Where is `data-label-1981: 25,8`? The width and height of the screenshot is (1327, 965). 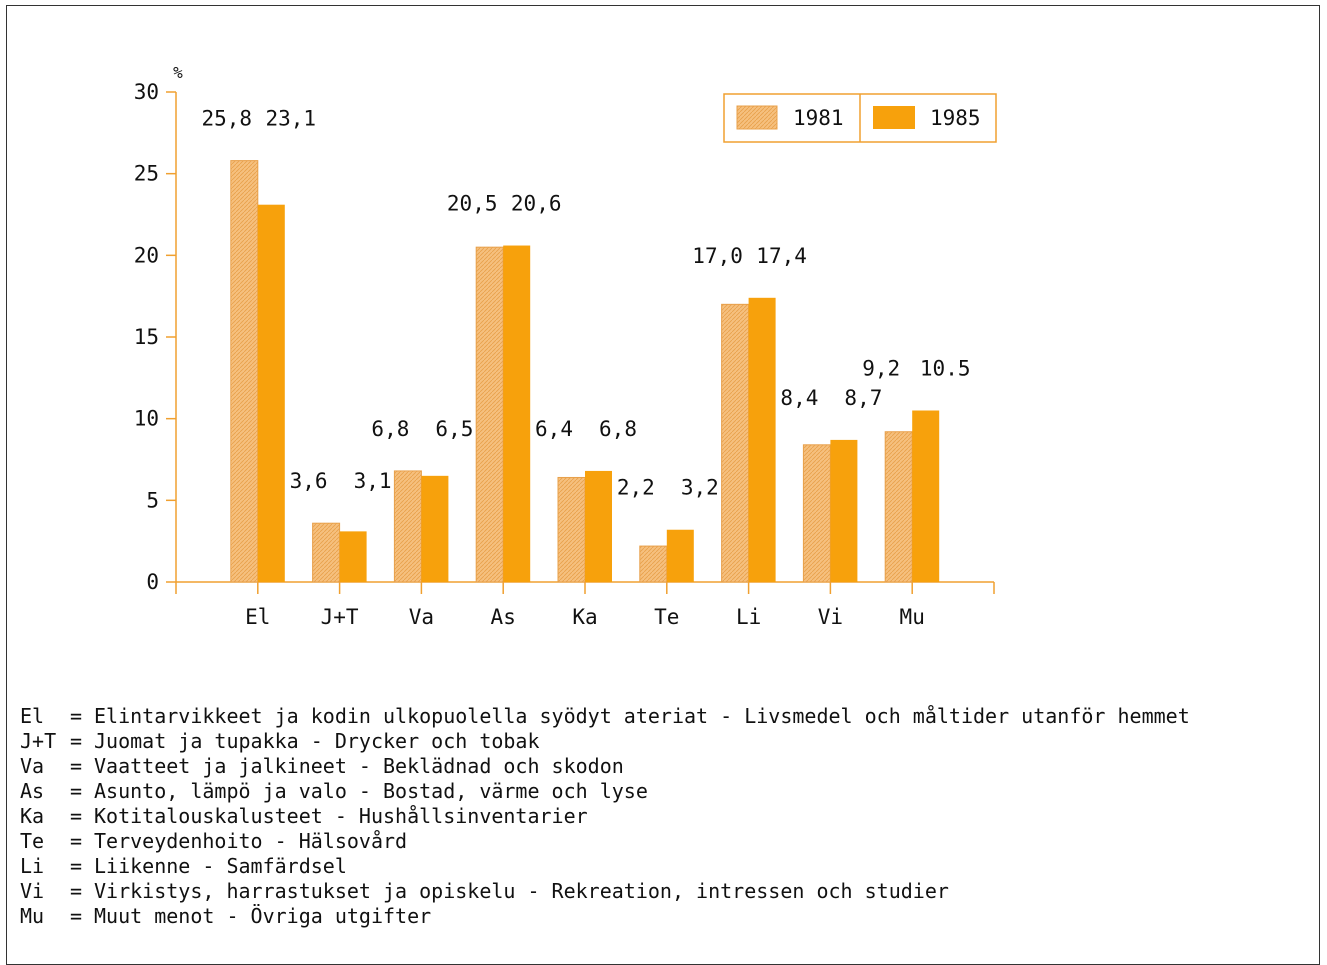
data-label-1981: 25,8 is located at coordinates (227, 119).